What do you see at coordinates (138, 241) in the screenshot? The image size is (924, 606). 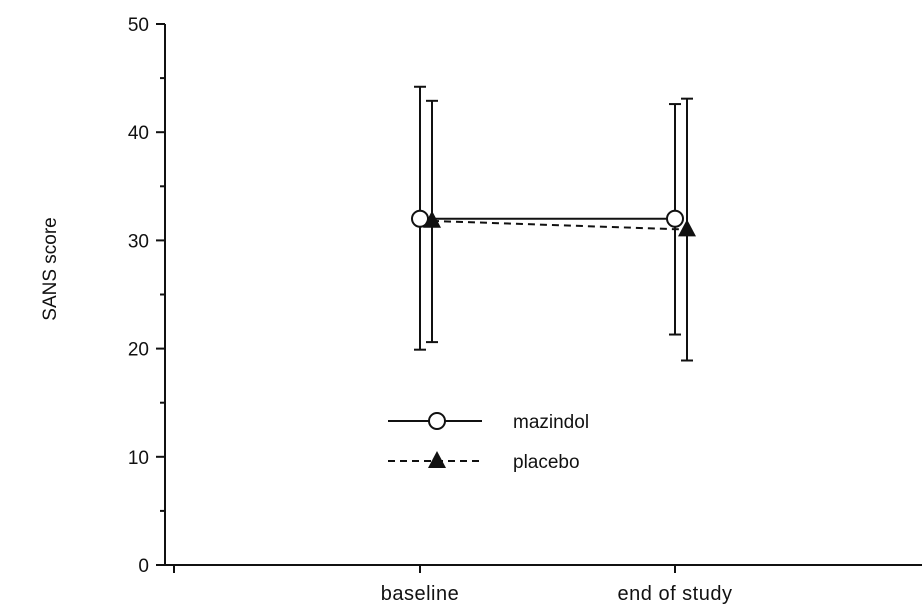 I see `y-tick-label: 30` at bounding box center [138, 241].